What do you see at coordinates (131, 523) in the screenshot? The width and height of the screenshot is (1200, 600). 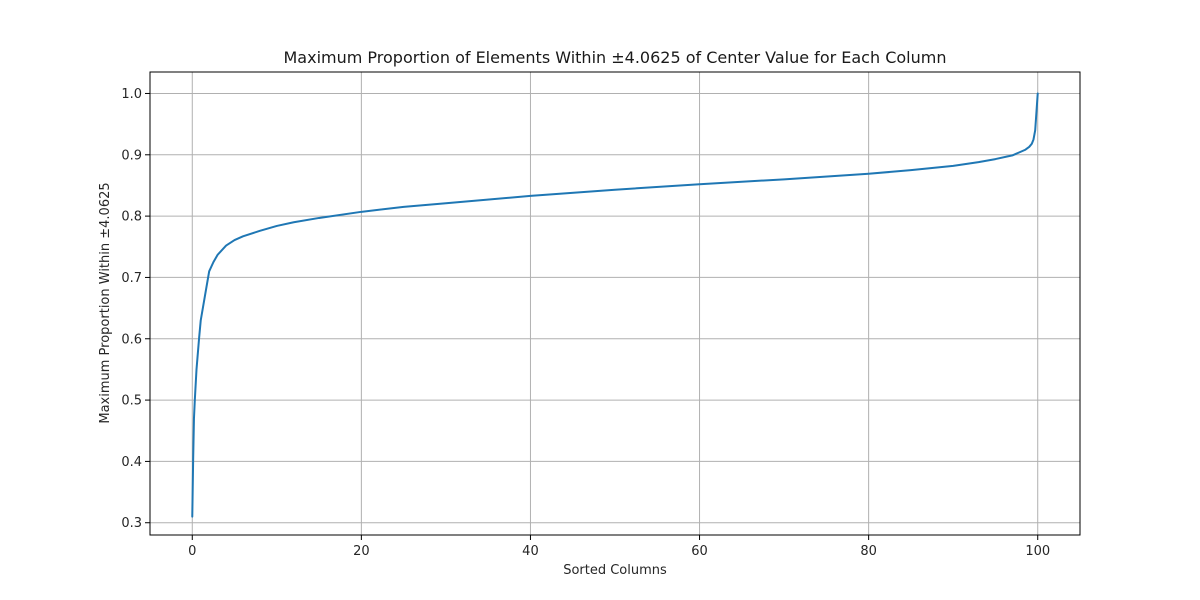 I see `y-tick-label: 0.3` at bounding box center [131, 523].